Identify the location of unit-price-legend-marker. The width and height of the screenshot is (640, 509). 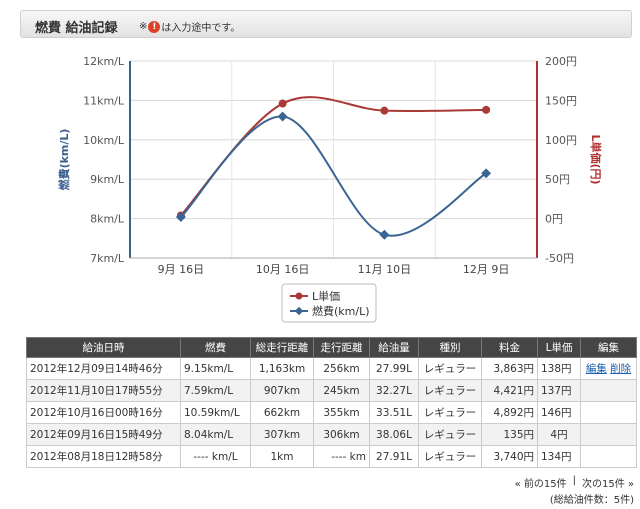
(299, 296).